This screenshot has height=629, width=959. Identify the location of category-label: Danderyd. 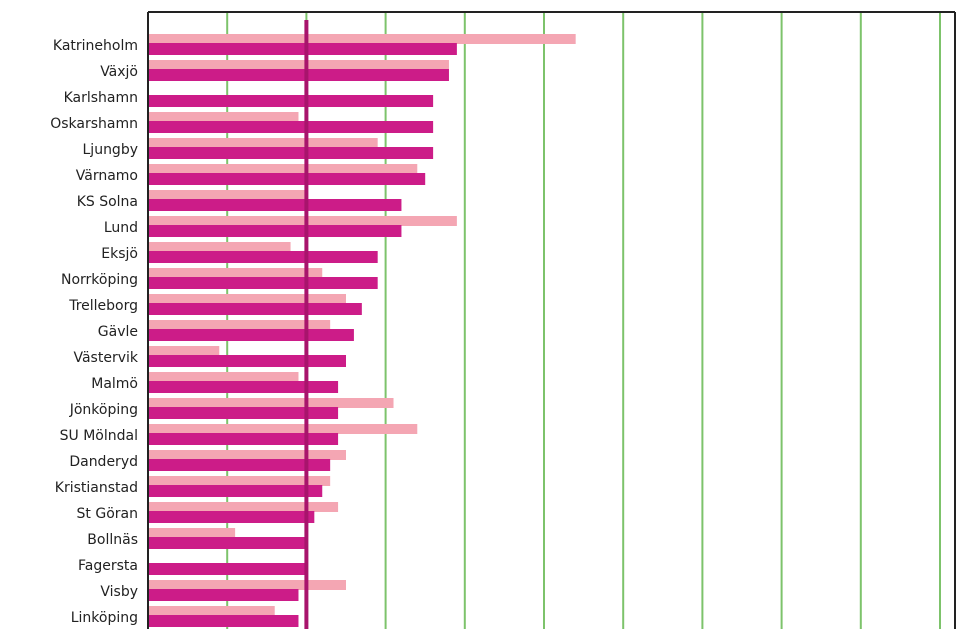
(103, 462).